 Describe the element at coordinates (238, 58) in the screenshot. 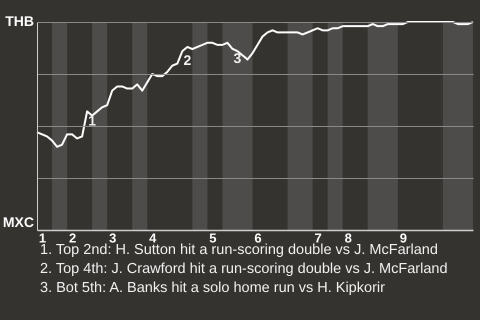

I see `annotation: 3` at that location.